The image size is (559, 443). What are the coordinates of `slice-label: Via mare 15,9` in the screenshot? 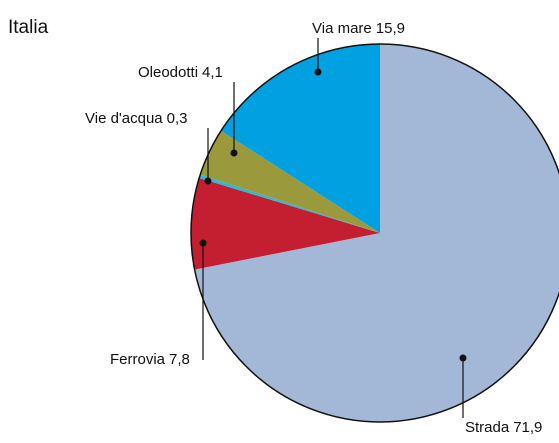 It's located at (358, 28).